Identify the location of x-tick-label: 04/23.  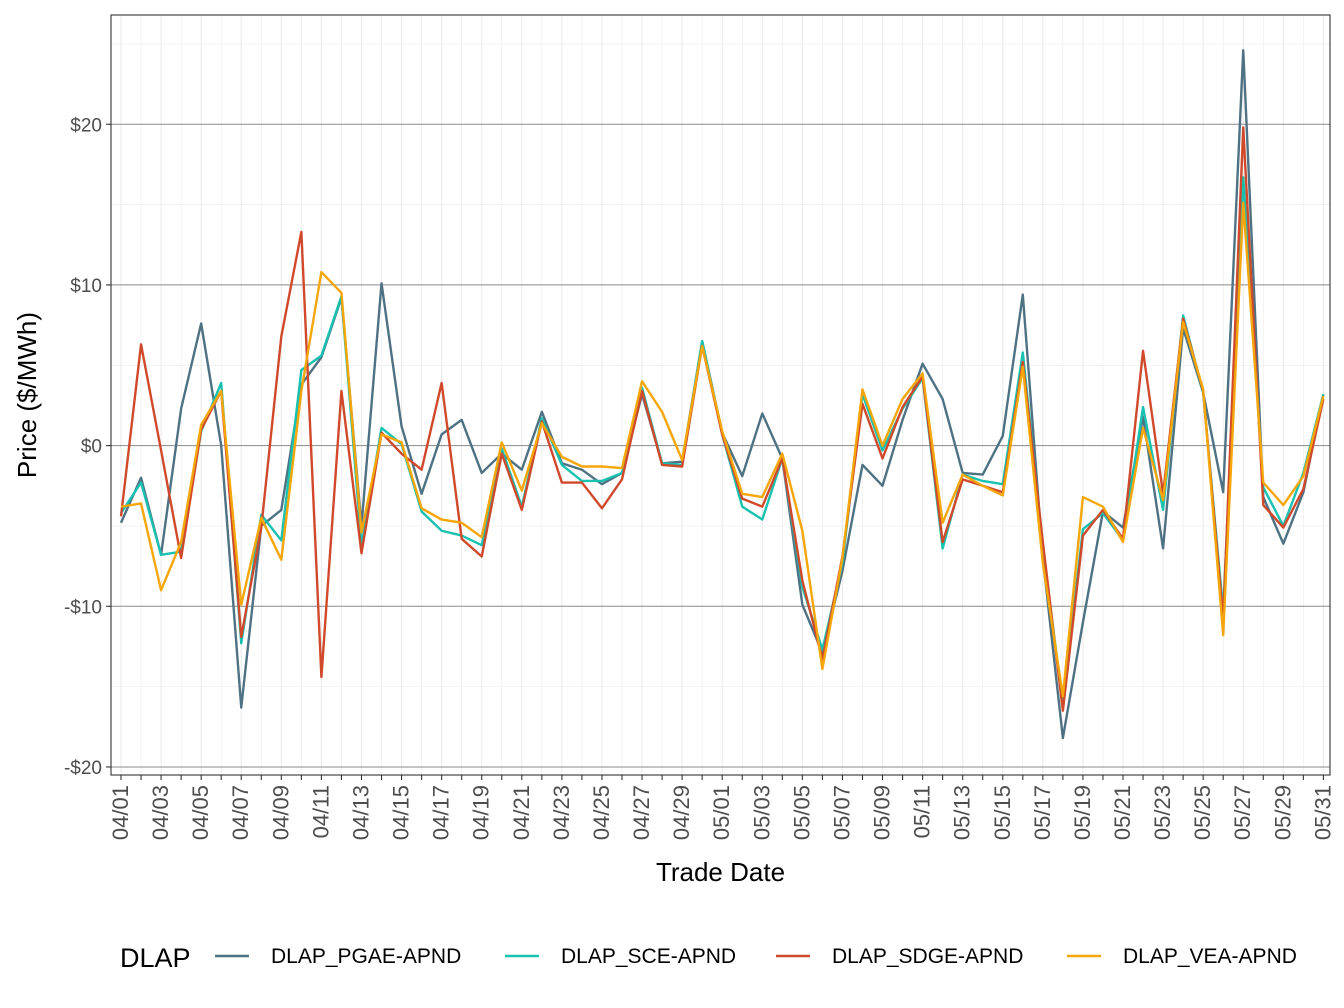
(561, 812).